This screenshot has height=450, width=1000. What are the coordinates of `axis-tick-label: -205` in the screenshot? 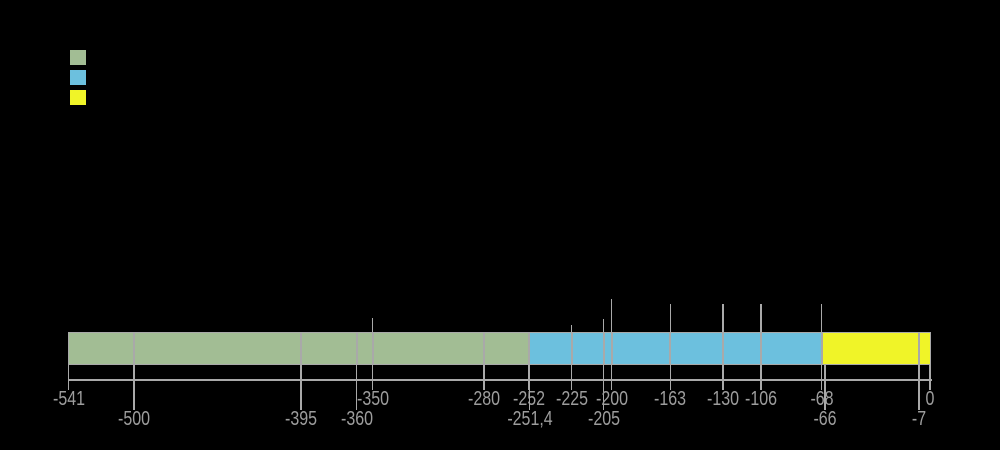 It's located at (603, 419).